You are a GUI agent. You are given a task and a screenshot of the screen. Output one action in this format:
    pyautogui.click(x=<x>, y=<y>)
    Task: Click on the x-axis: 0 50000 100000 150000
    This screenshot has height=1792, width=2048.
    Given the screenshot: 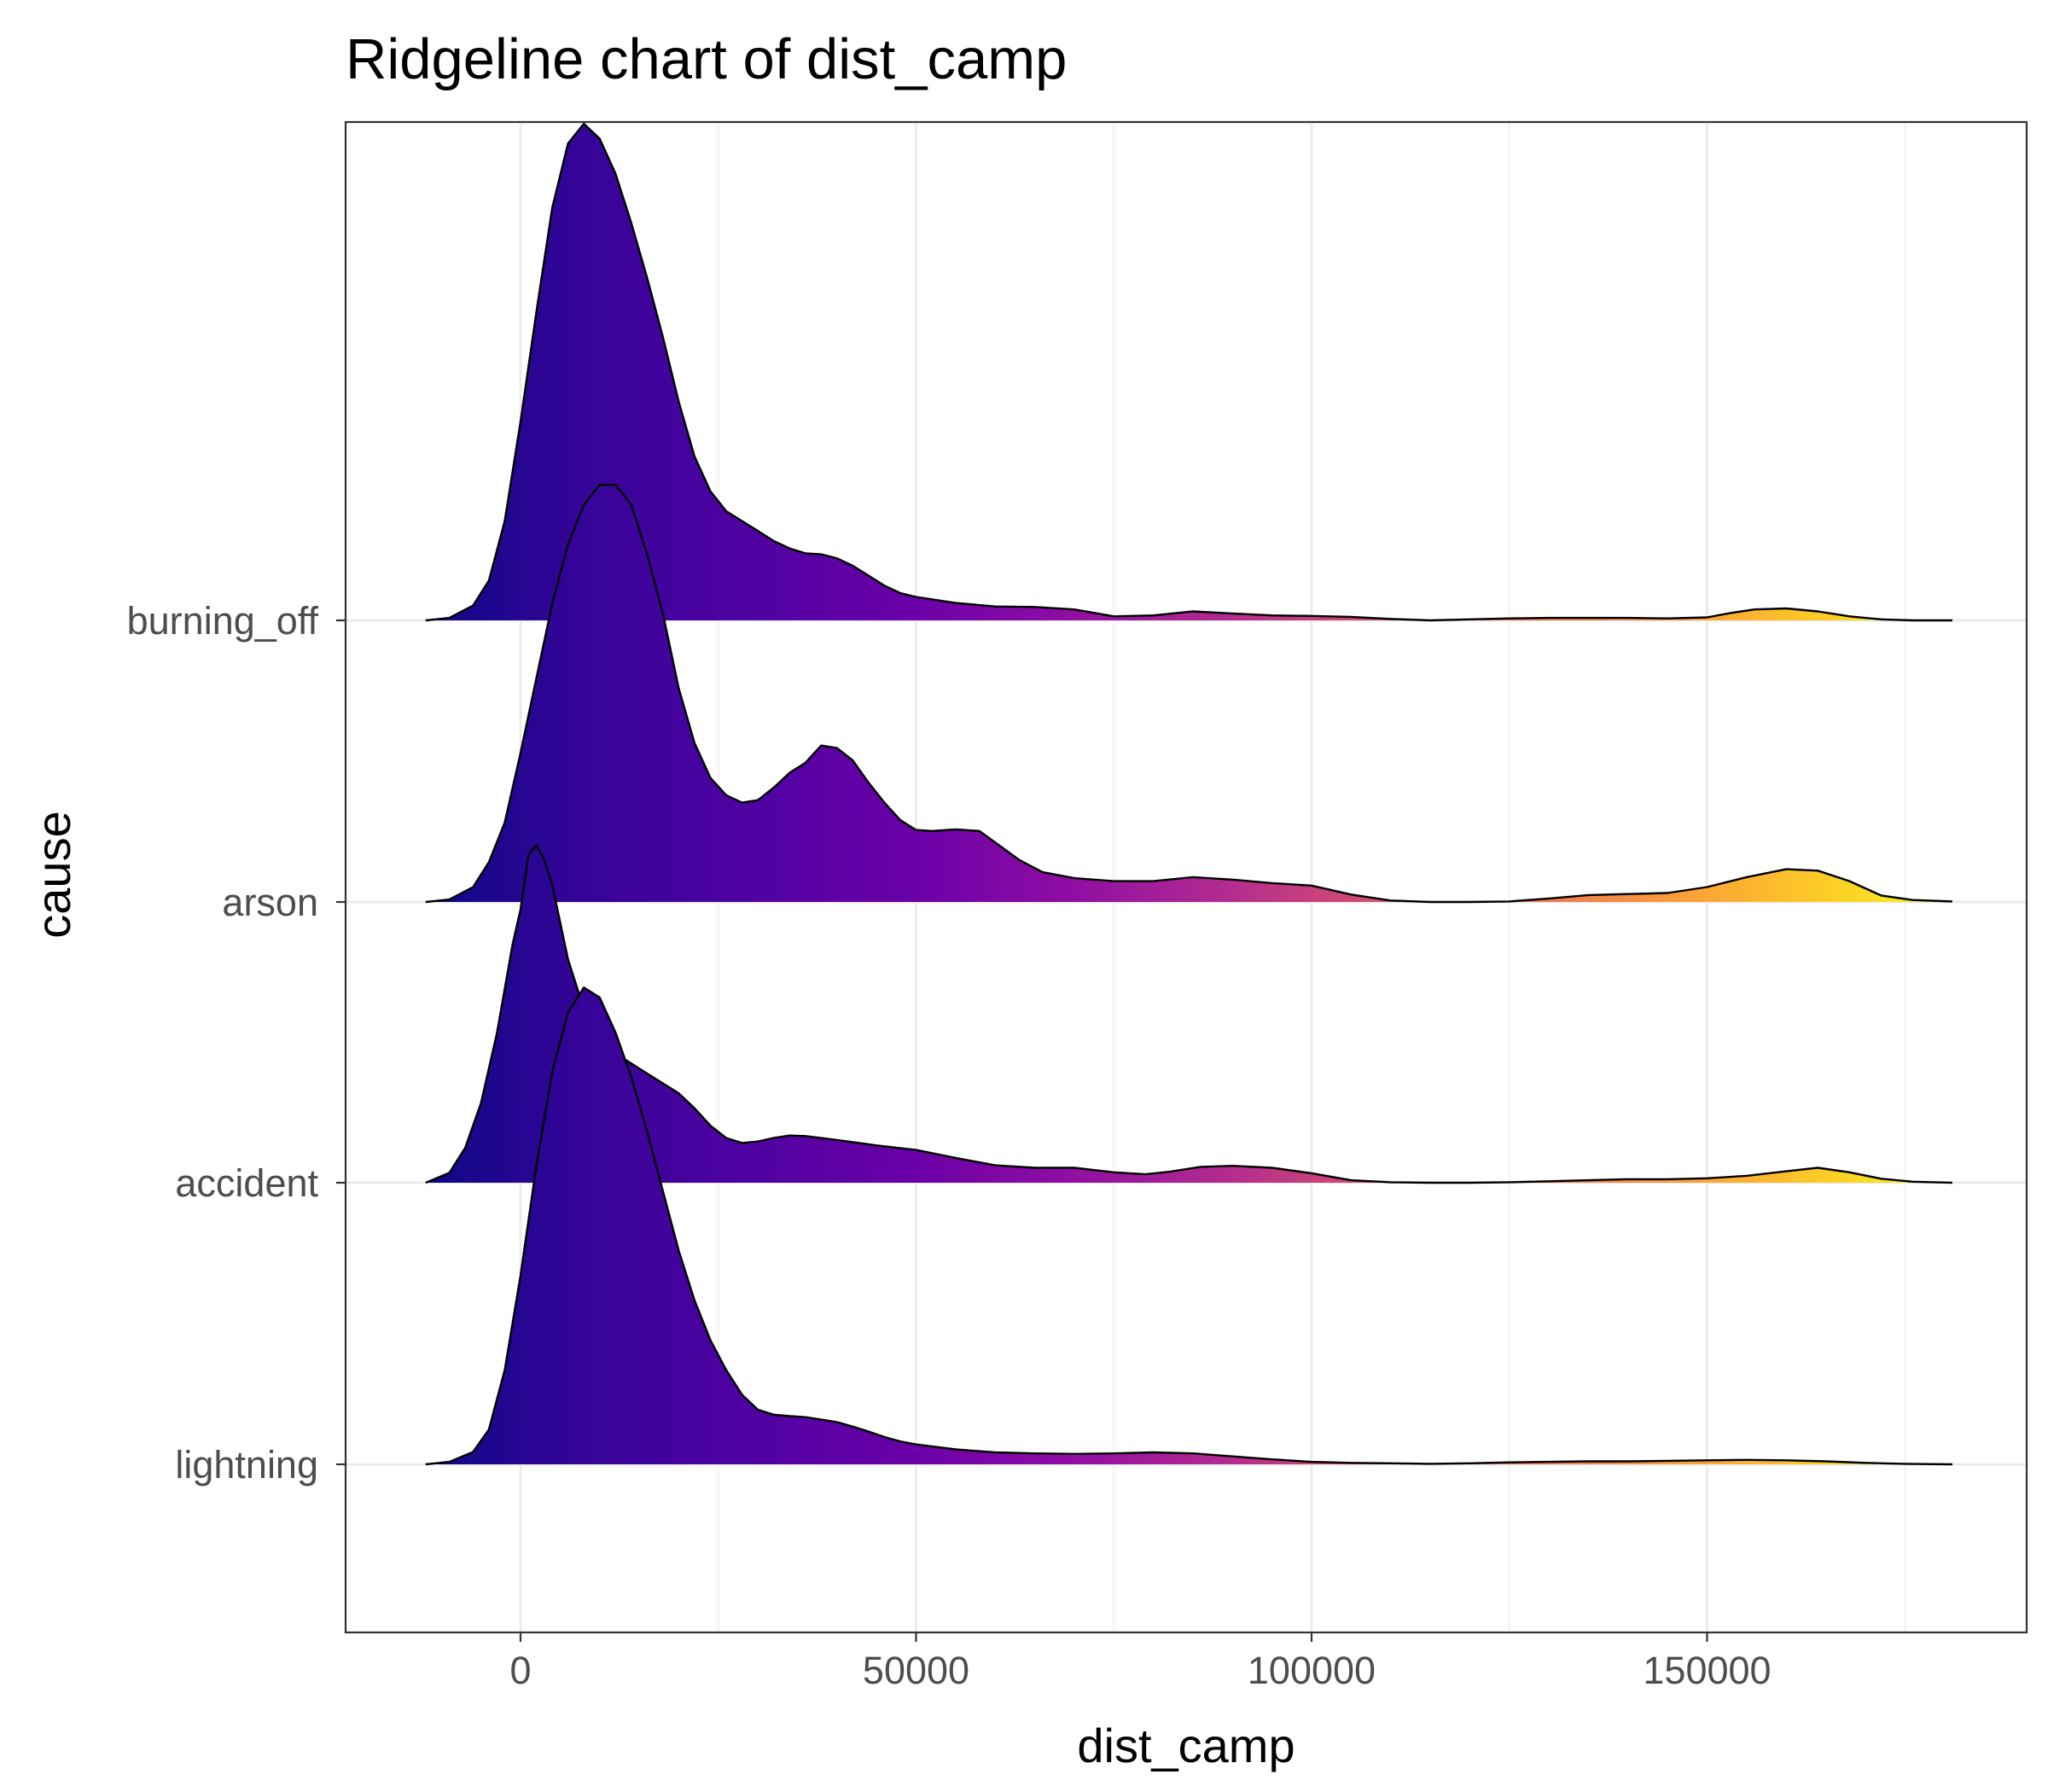 What is the action you would take?
    pyautogui.click(x=1140, y=1662)
    